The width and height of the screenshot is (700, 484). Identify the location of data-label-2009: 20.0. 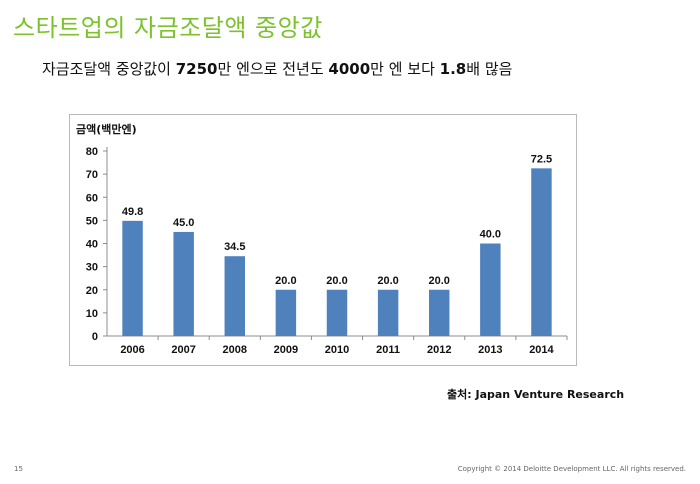
(285, 281).